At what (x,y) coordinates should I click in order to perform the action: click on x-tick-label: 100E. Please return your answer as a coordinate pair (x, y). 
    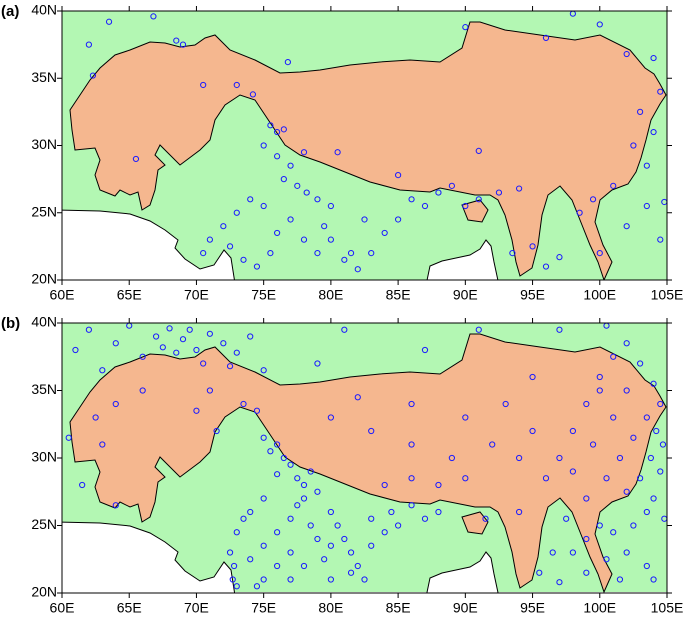
    Looking at the image, I should click on (599, 295).